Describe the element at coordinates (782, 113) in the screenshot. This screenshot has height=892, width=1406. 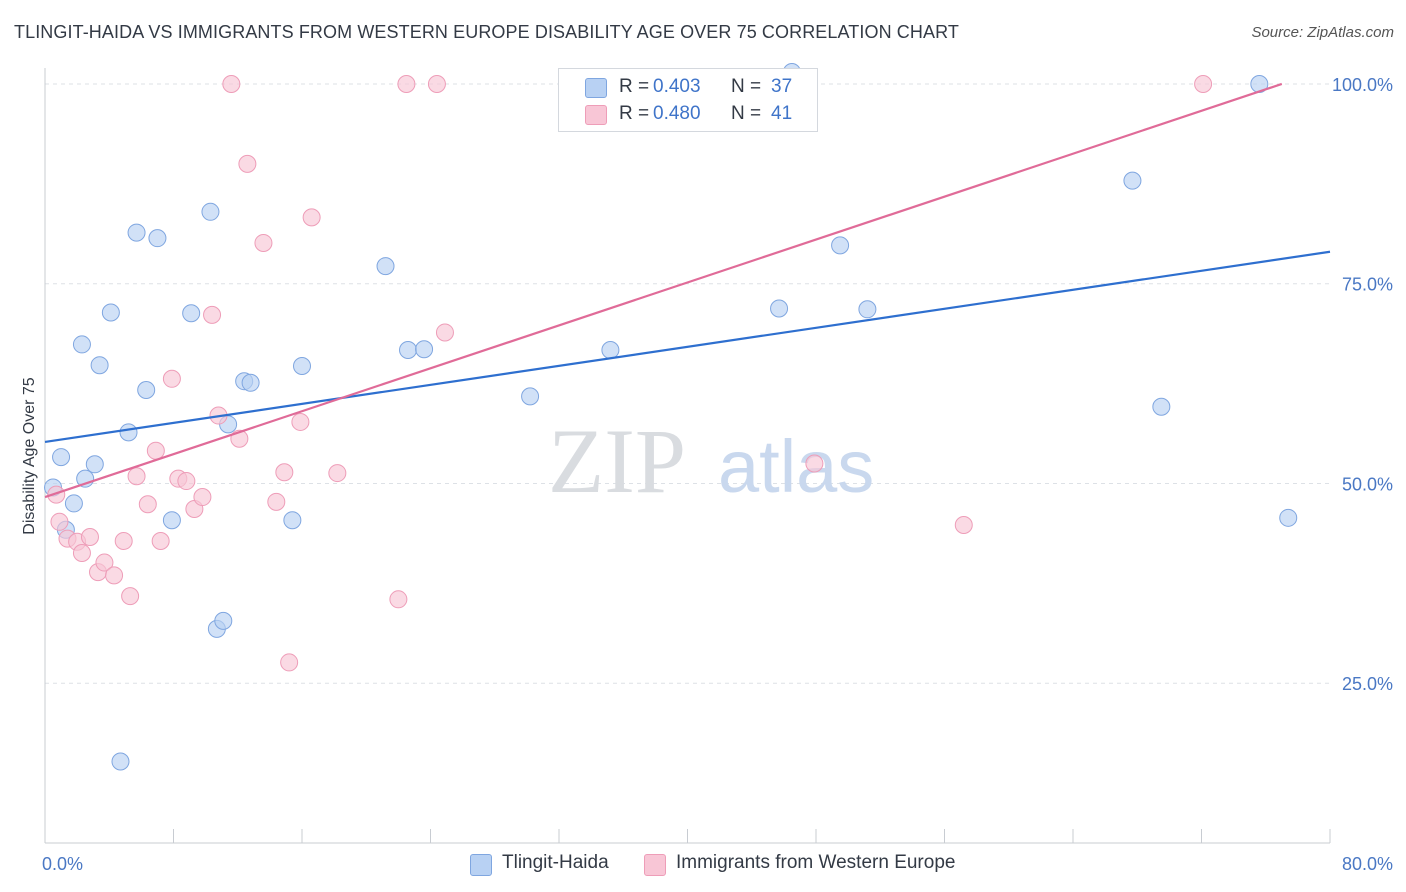
I see `legend-n-value: 41` at that location.